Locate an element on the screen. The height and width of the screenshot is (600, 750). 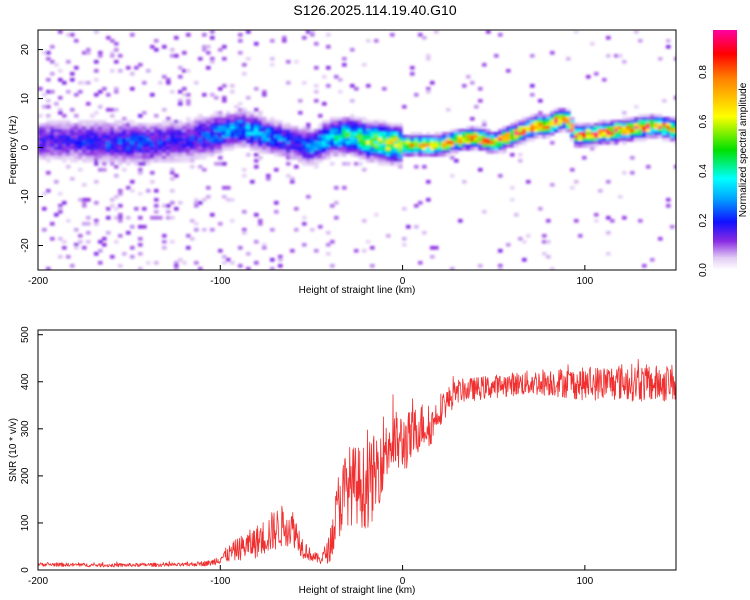
spectrogram-x-axis: -200 -100 0 100 is located at coordinates (311, 276).